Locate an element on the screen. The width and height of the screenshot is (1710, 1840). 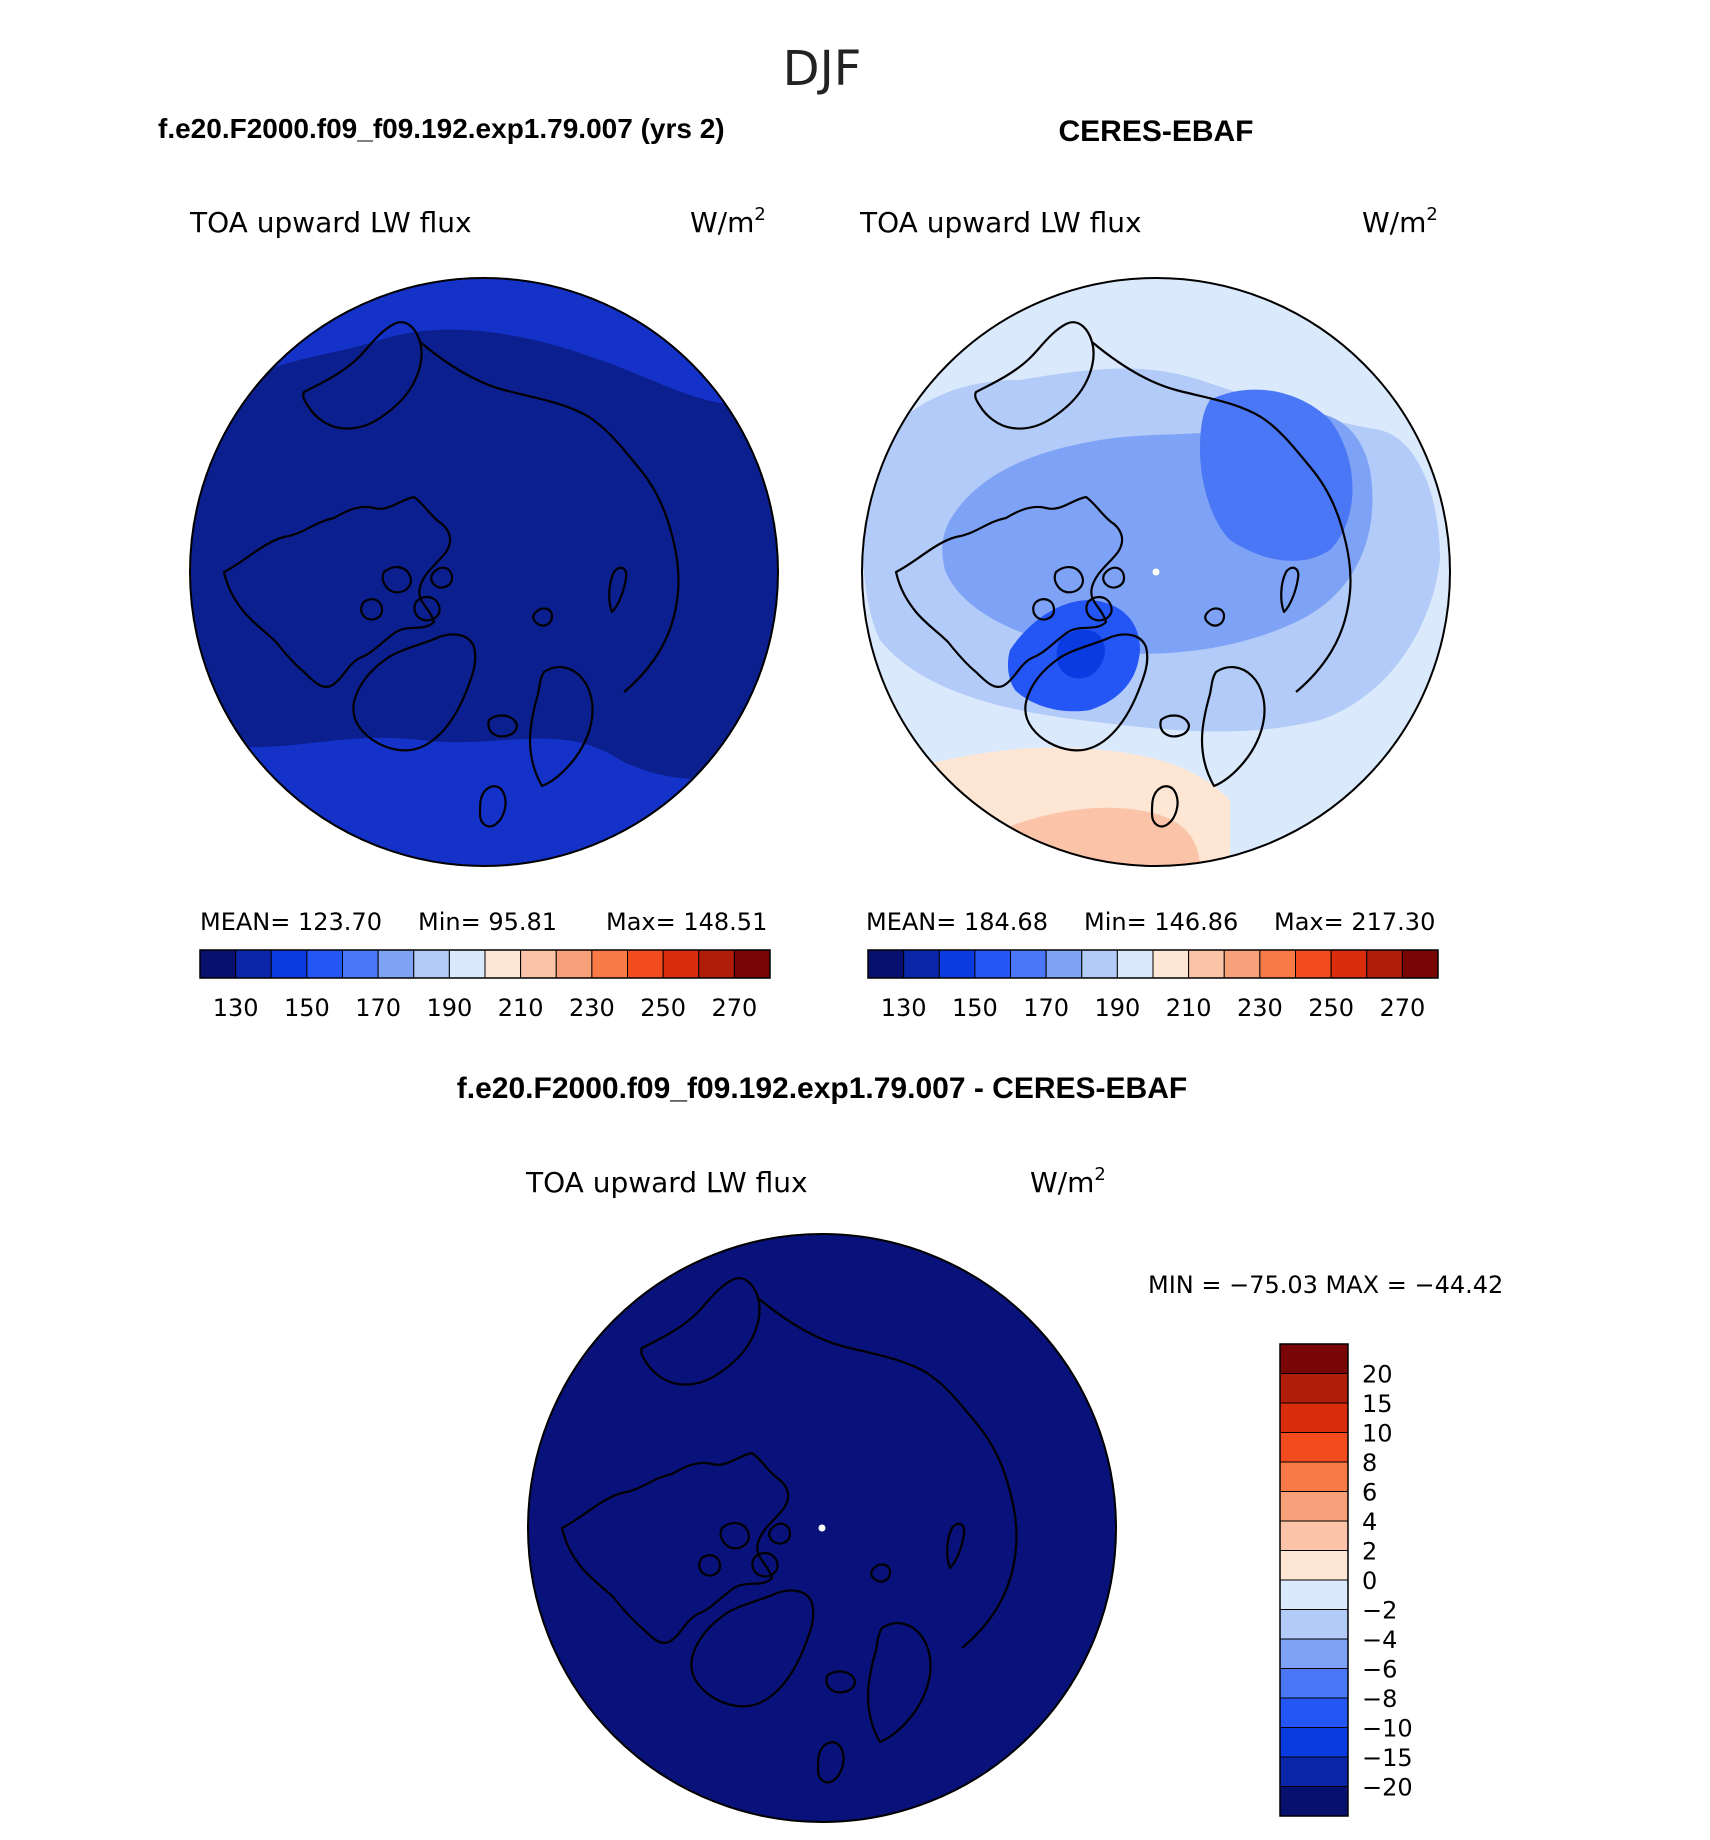
colorbar-obs-tick-label: 270 is located at coordinates (1402, 1008).